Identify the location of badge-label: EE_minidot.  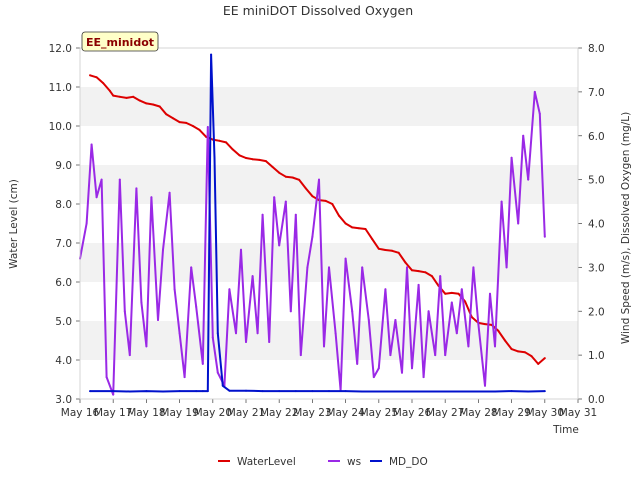
(120, 42).